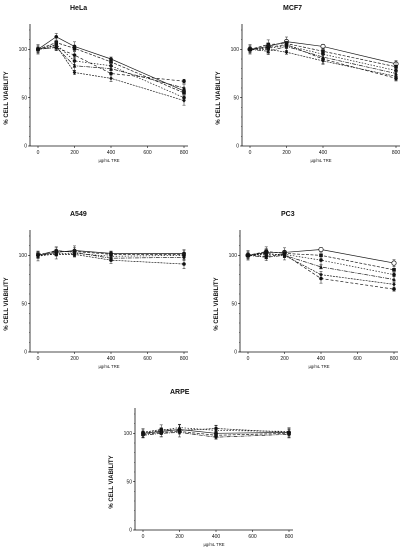 This screenshot has height=550, width=412. What do you see at coordinates (180, 392) in the screenshot?
I see `chart-title: ARPE` at bounding box center [180, 392].